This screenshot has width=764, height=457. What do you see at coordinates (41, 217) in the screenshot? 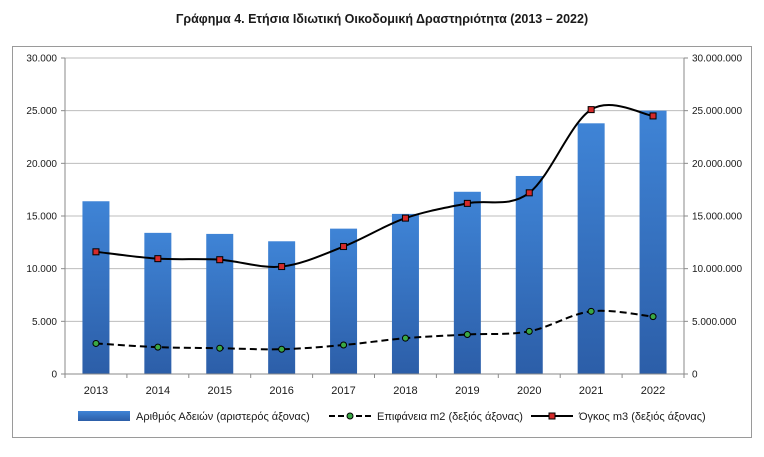
I see `left-tick-label: 15.000` at bounding box center [41, 217].